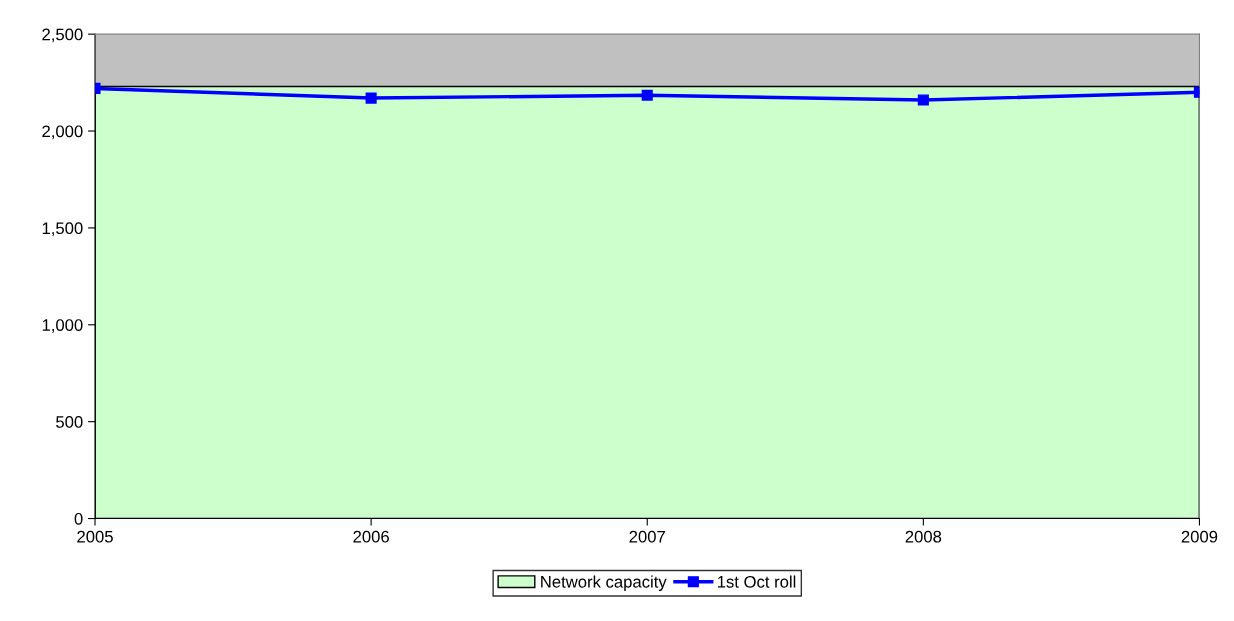 This screenshot has width=1234, height=621. Describe the element at coordinates (62, 326) in the screenshot. I see `y-tick-label: 1,000` at that location.